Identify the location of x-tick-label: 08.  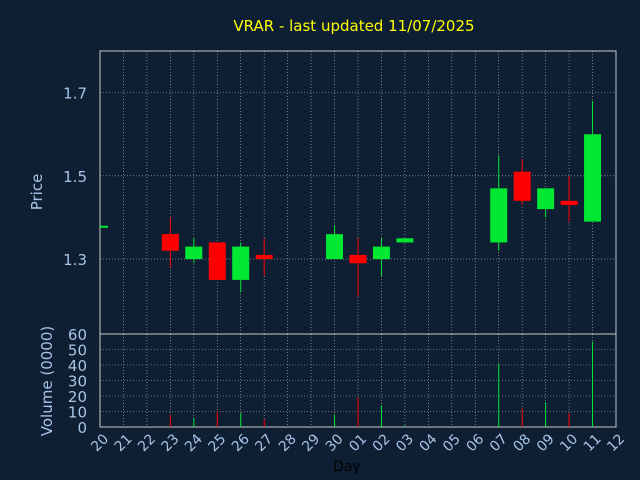
(522, 443).